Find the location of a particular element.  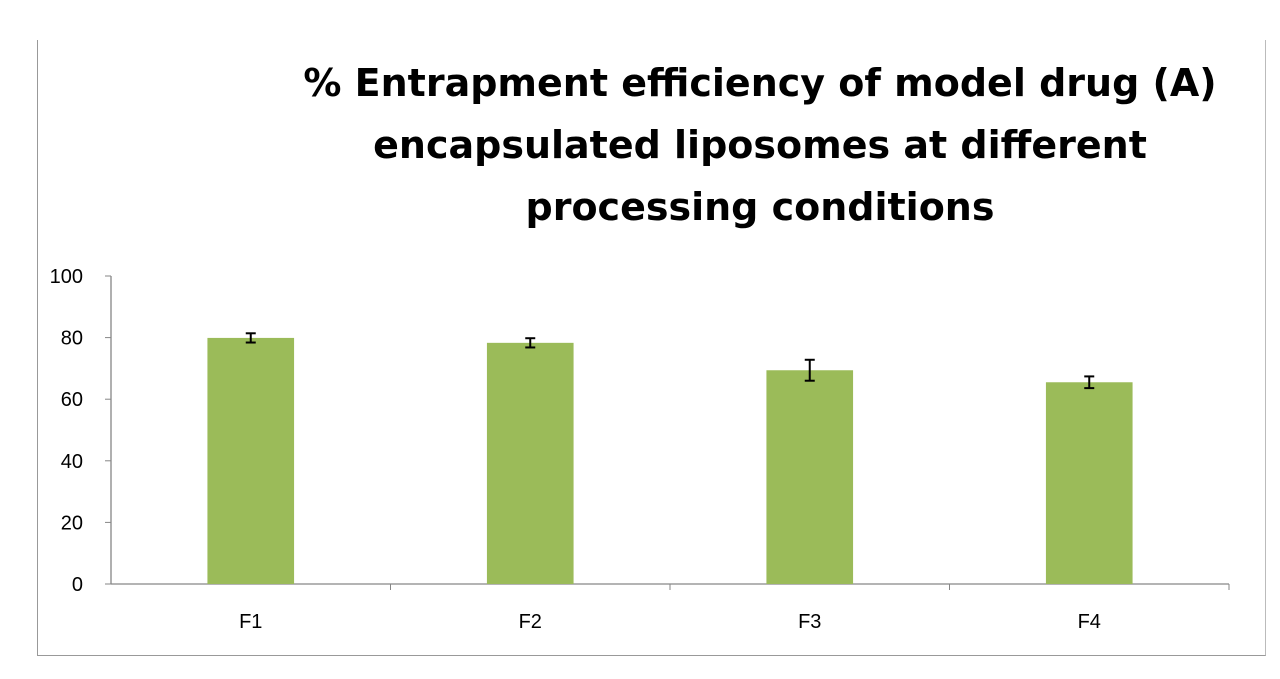

bar-F2 is located at coordinates (530, 463).